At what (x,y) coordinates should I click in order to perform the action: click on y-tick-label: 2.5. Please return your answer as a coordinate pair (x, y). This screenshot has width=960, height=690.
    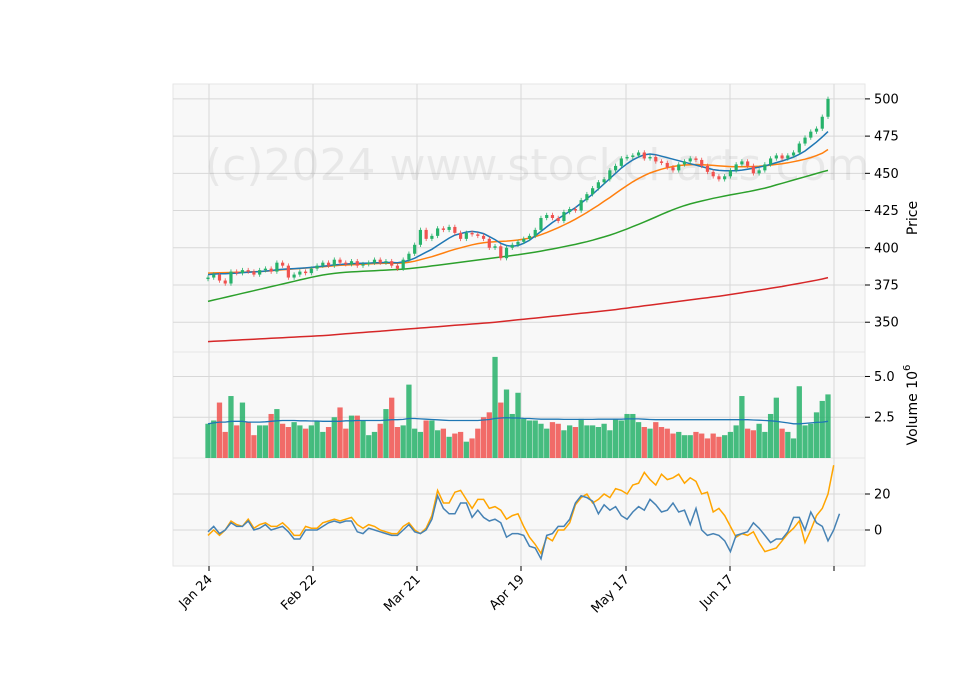
    Looking at the image, I should click on (884, 418).